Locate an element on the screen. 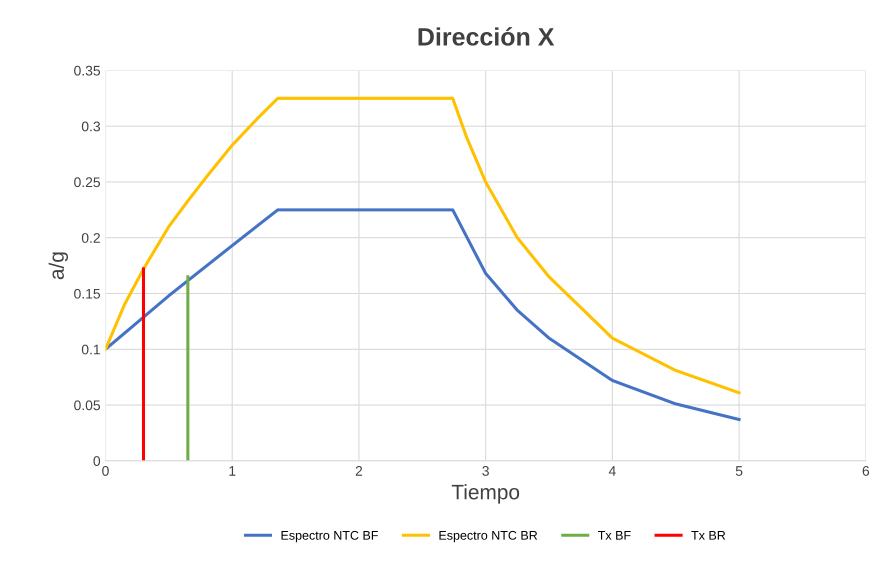  y-tick-label: 0.1 is located at coordinates (91, 349).